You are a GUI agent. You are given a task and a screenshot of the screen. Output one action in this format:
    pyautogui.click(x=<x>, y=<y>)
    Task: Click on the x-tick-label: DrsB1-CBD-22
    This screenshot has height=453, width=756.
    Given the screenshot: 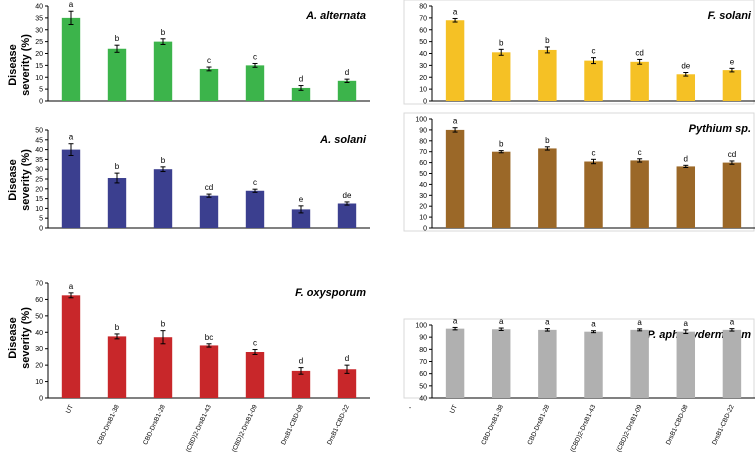 What is the action you would take?
    pyautogui.click(x=338, y=425)
    